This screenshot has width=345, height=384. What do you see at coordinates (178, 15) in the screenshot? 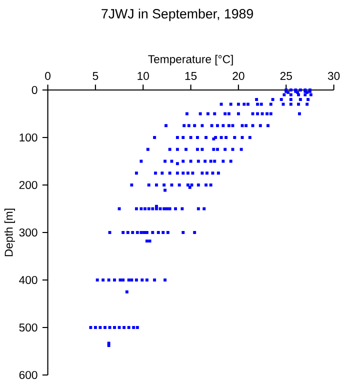
I see `chart-title: 7JWJ in September, 1989` at bounding box center [178, 15].